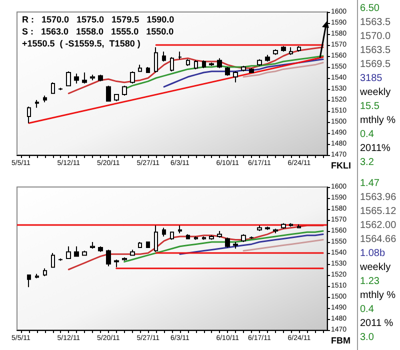  I want to click on text: 1563.96, so click(379, 198).